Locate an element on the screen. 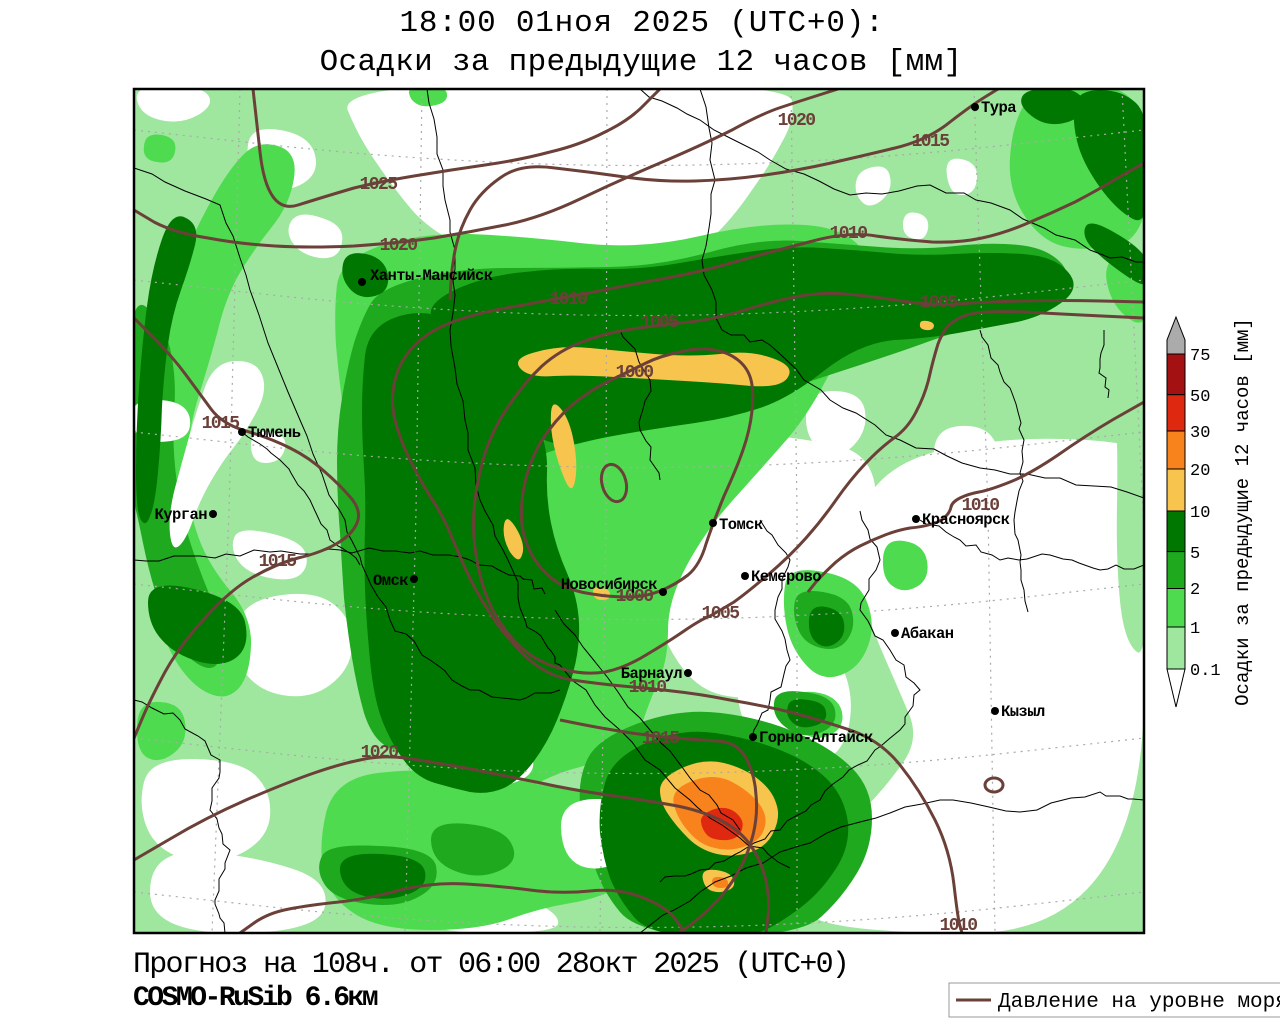  svg-text: Новосибирск is located at coordinates (609, 585).